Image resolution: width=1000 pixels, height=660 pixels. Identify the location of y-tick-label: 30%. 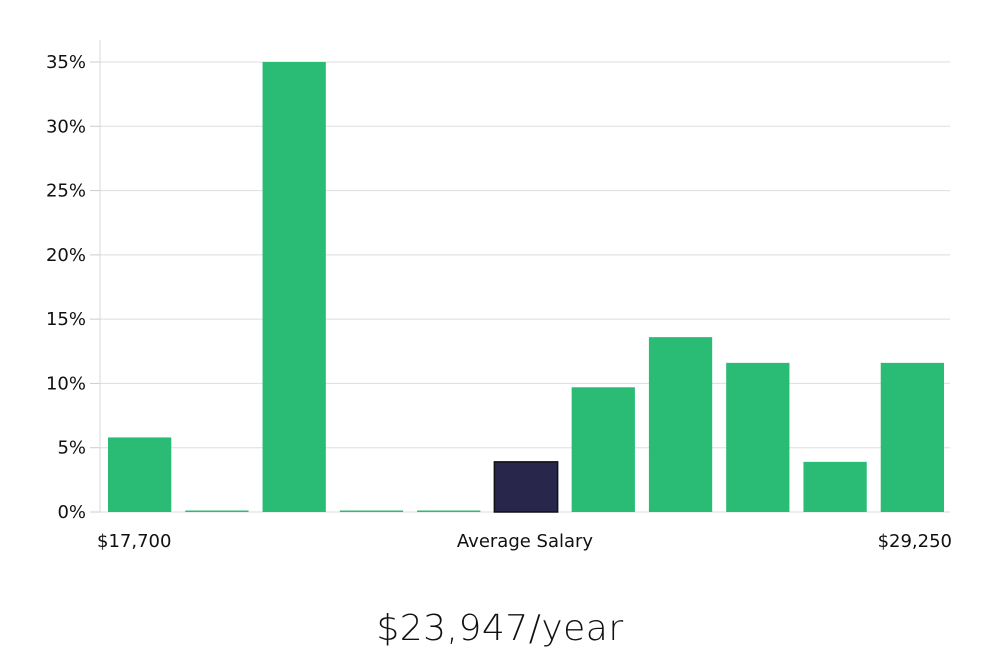
(66, 126).